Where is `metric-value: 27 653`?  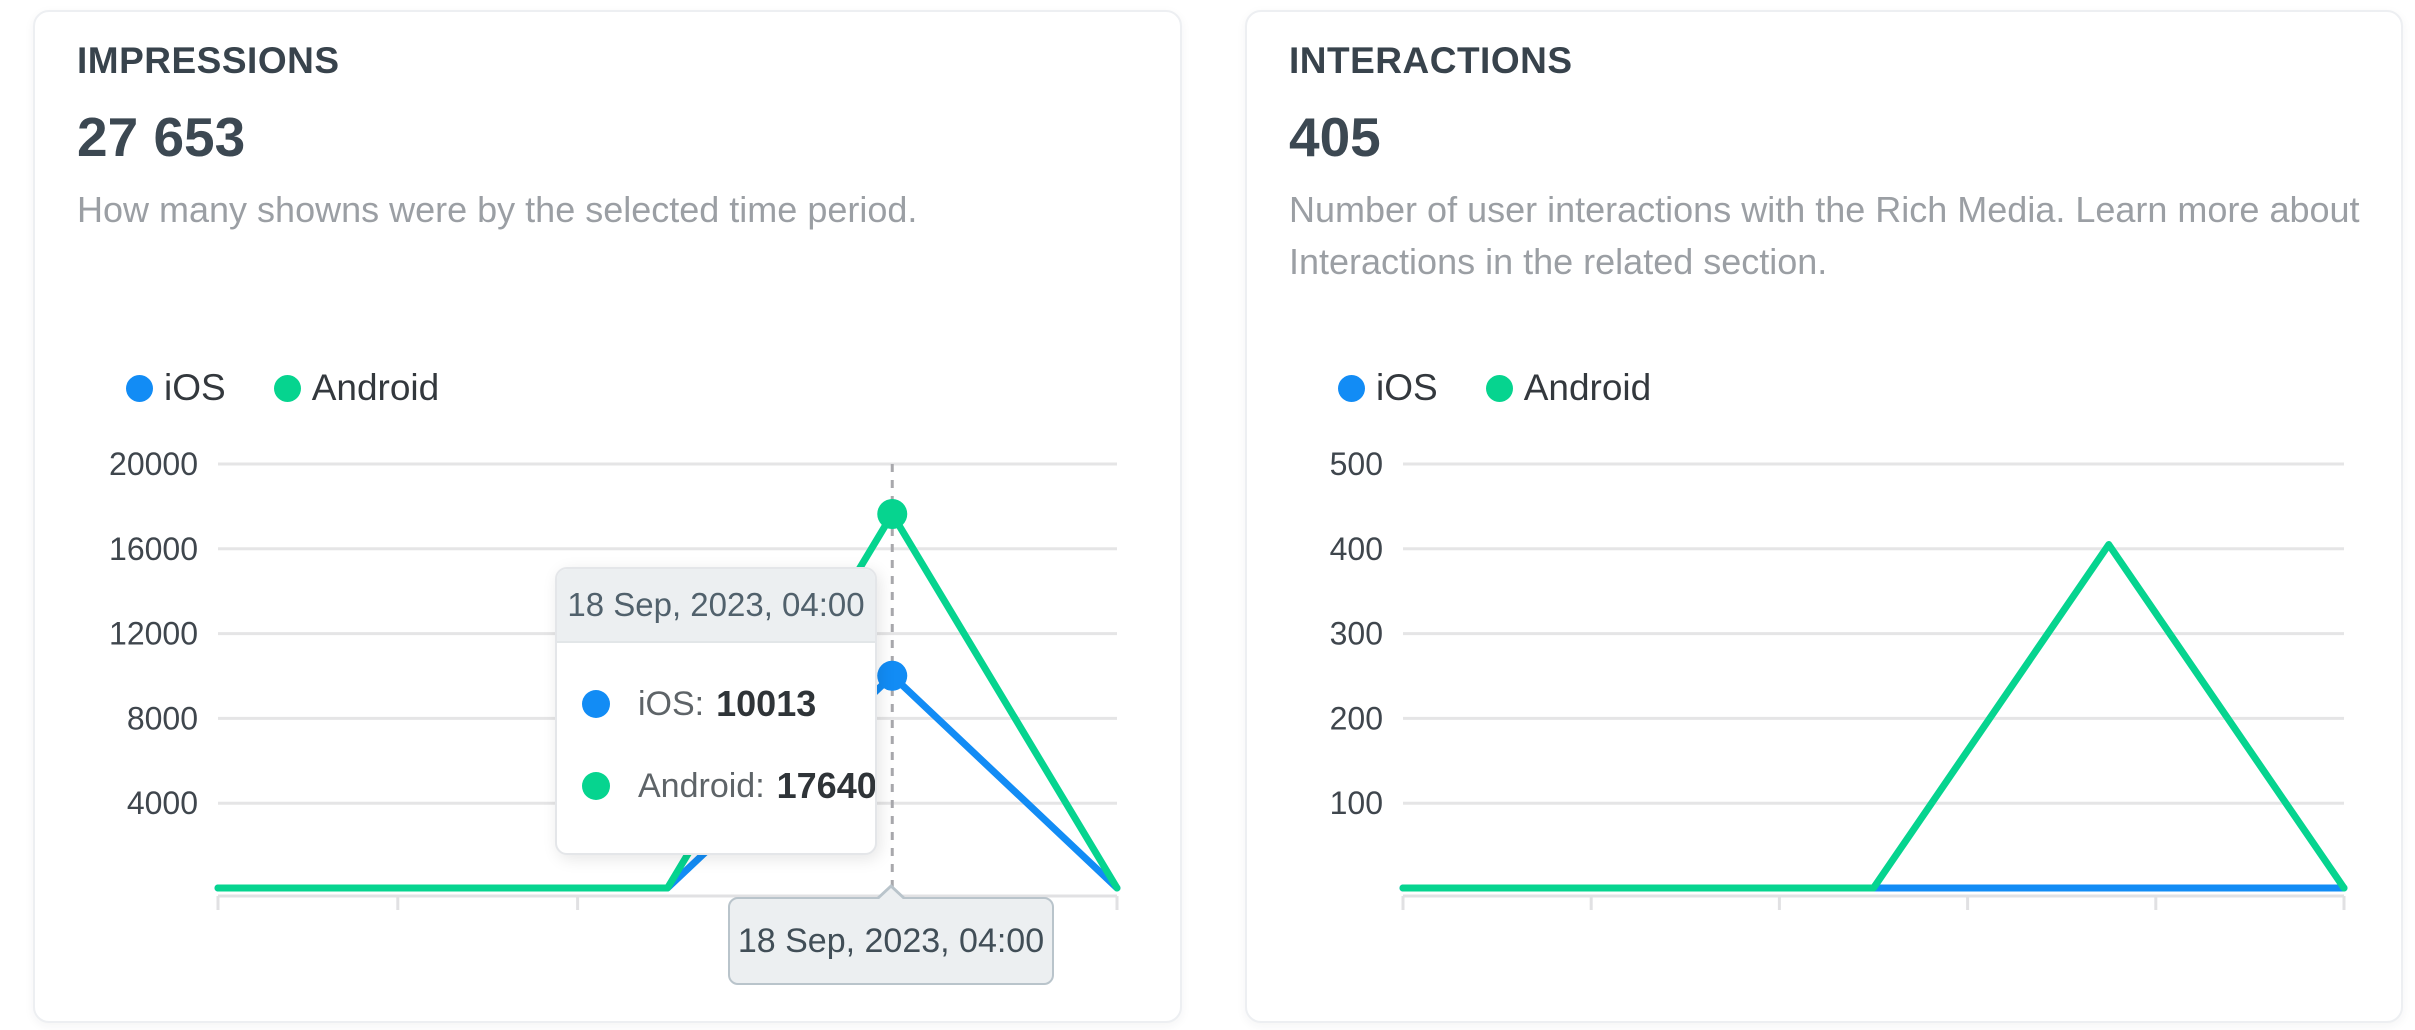 metric-value: 27 653 is located at coordinates (161, 137).